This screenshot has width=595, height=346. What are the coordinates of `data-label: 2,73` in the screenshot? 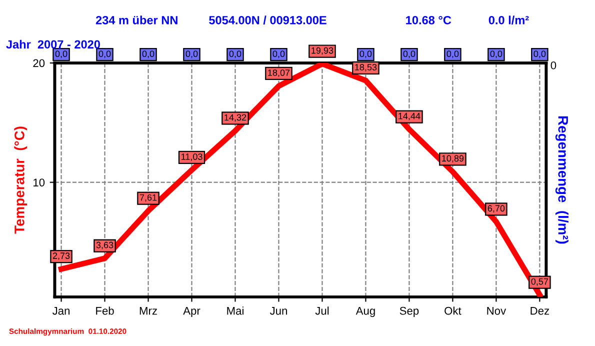 It's located at (61, 256).